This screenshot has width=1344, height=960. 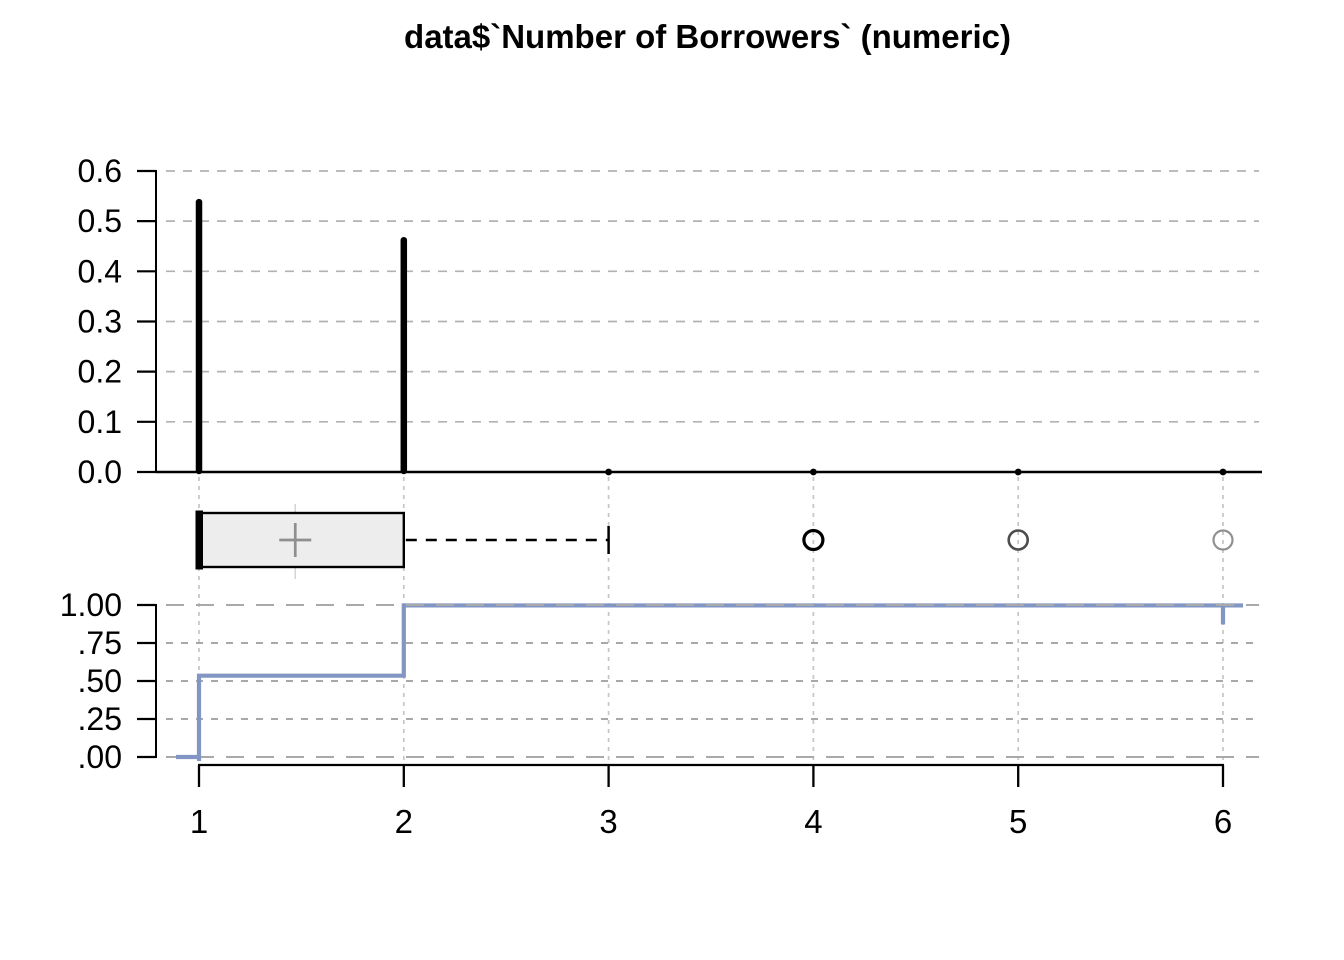 What do you see at coordinates (100, 643) in the screenshot?
I see `ecdf-y-tick-label: .75` at bounding box center [100, 643].